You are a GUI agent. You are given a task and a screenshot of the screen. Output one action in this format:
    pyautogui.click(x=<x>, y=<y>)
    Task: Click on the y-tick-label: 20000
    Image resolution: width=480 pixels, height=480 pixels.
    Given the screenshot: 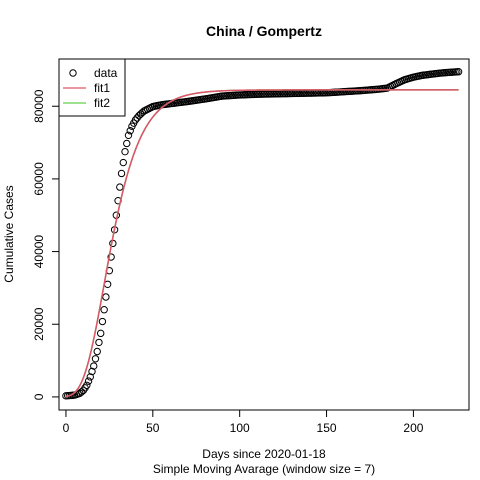 What is the action you would take?
    pyautogui.click(x=39, y=324)
    